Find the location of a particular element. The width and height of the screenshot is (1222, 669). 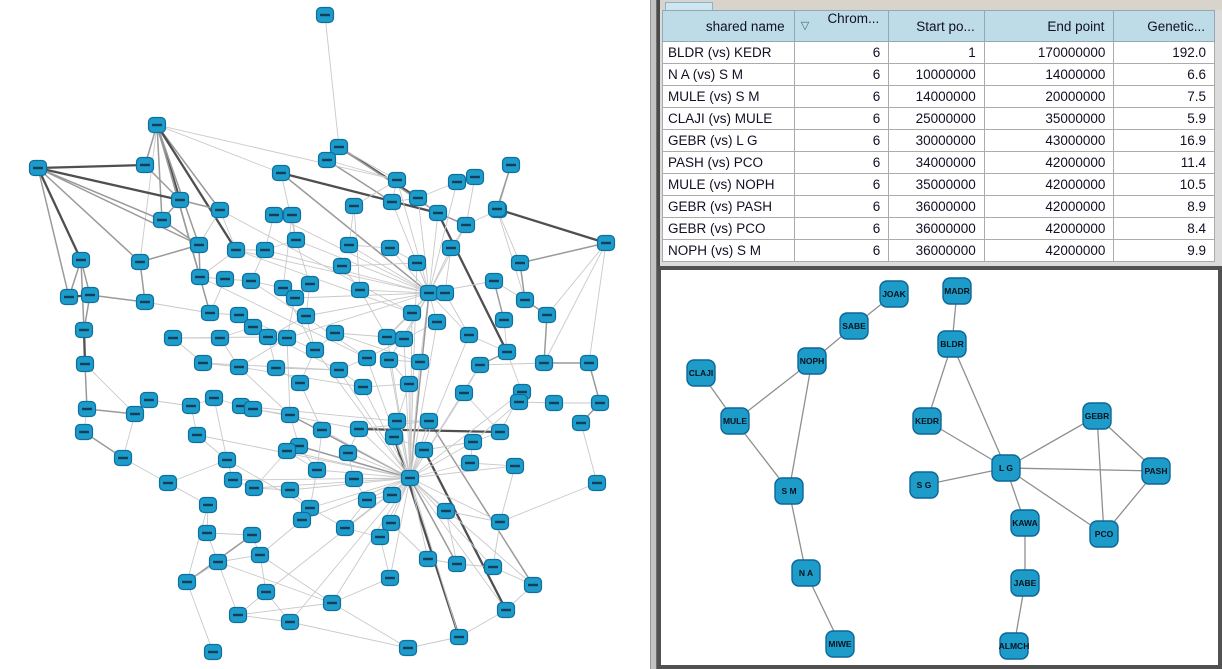

network-node-GEBR: GEBR is located at coordinates (1097, 416).